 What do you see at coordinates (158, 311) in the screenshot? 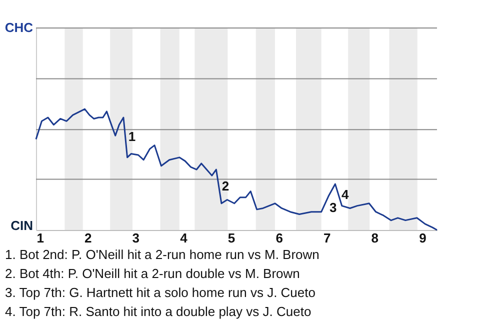
I see `text: 4. Top 7th: R. Santo hit into a double play vs J. Cueto` at bounding box center [158, 311].